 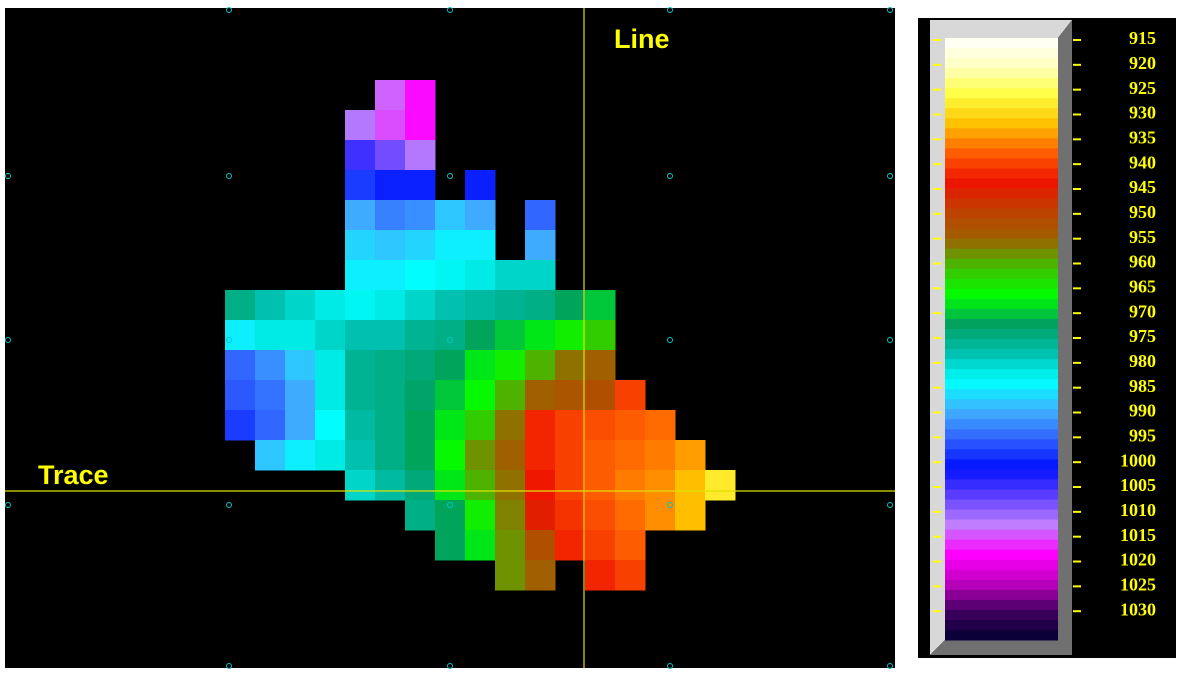 I want to click on tick-label: 915, so click(x=1142, y=38).